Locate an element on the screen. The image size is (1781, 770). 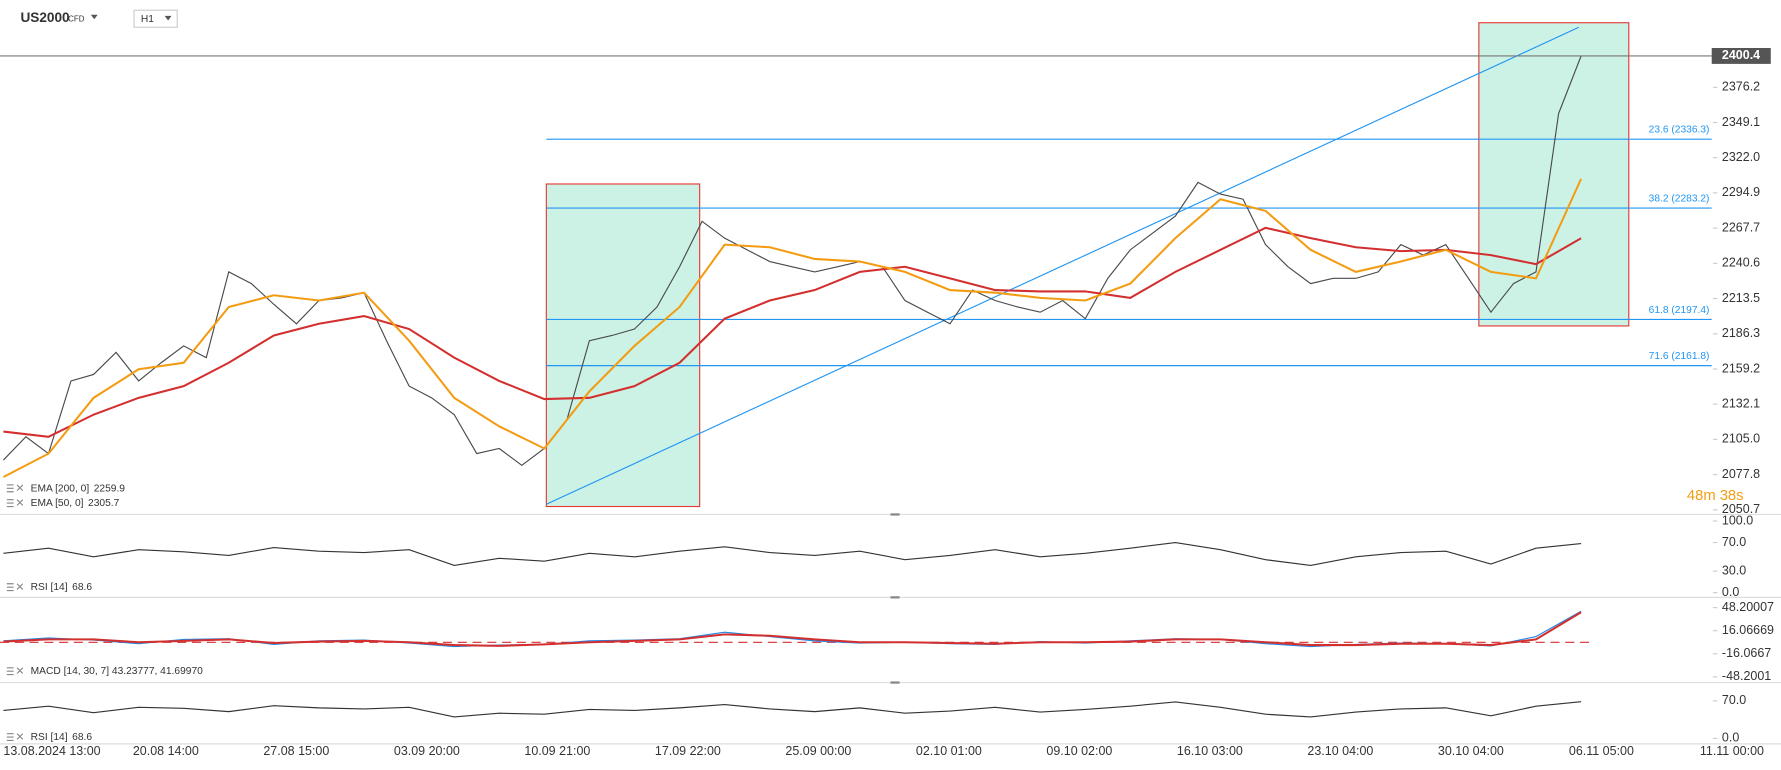
x-tick-label: 13.08.2024 13:00 is located at coordinates (51, 751).